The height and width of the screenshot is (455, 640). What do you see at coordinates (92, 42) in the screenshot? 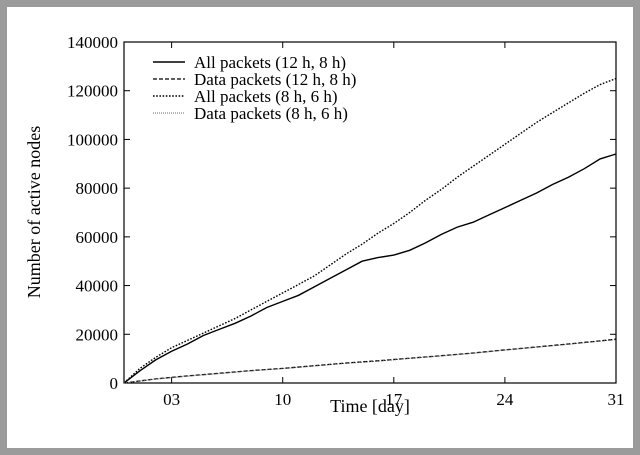
I see `y-tick-label: 140000` at bounding box center [92, 42].